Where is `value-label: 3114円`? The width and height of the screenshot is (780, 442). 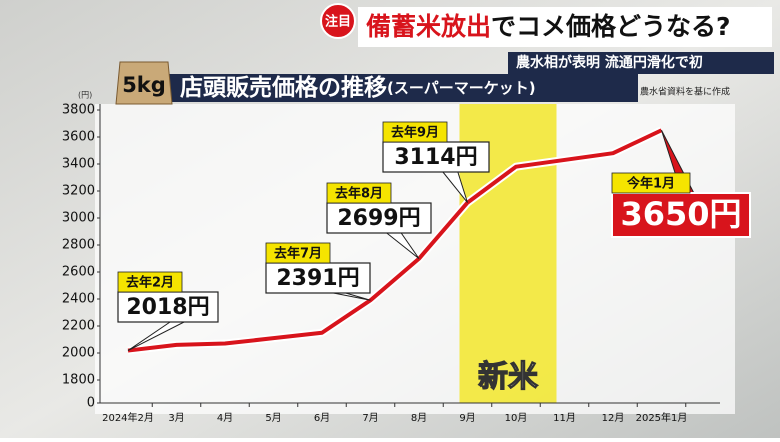
value-label: 3114円 is located at coordinates (435, 157).